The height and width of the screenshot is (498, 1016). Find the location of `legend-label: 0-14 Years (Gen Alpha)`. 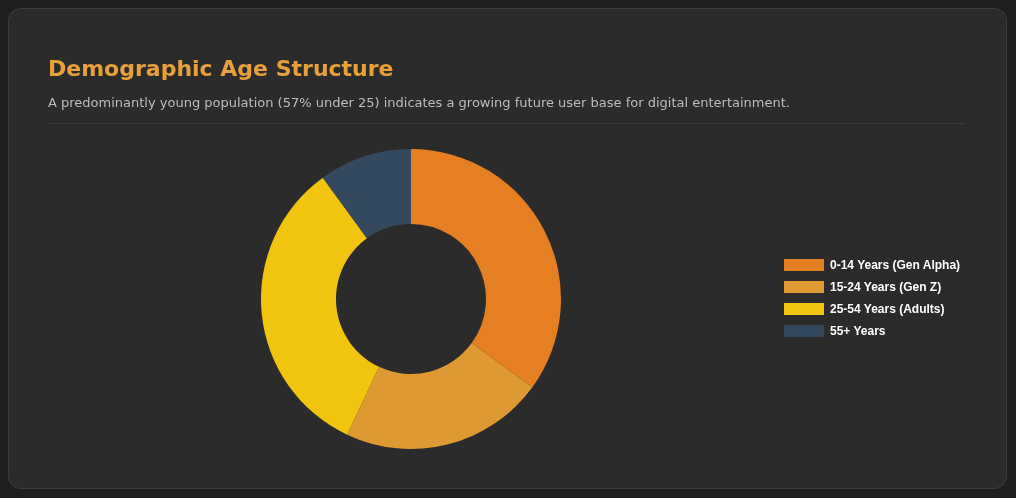

legend-label: 0-14 Years (Gen Alpha) is located at coordinates (895, 265).